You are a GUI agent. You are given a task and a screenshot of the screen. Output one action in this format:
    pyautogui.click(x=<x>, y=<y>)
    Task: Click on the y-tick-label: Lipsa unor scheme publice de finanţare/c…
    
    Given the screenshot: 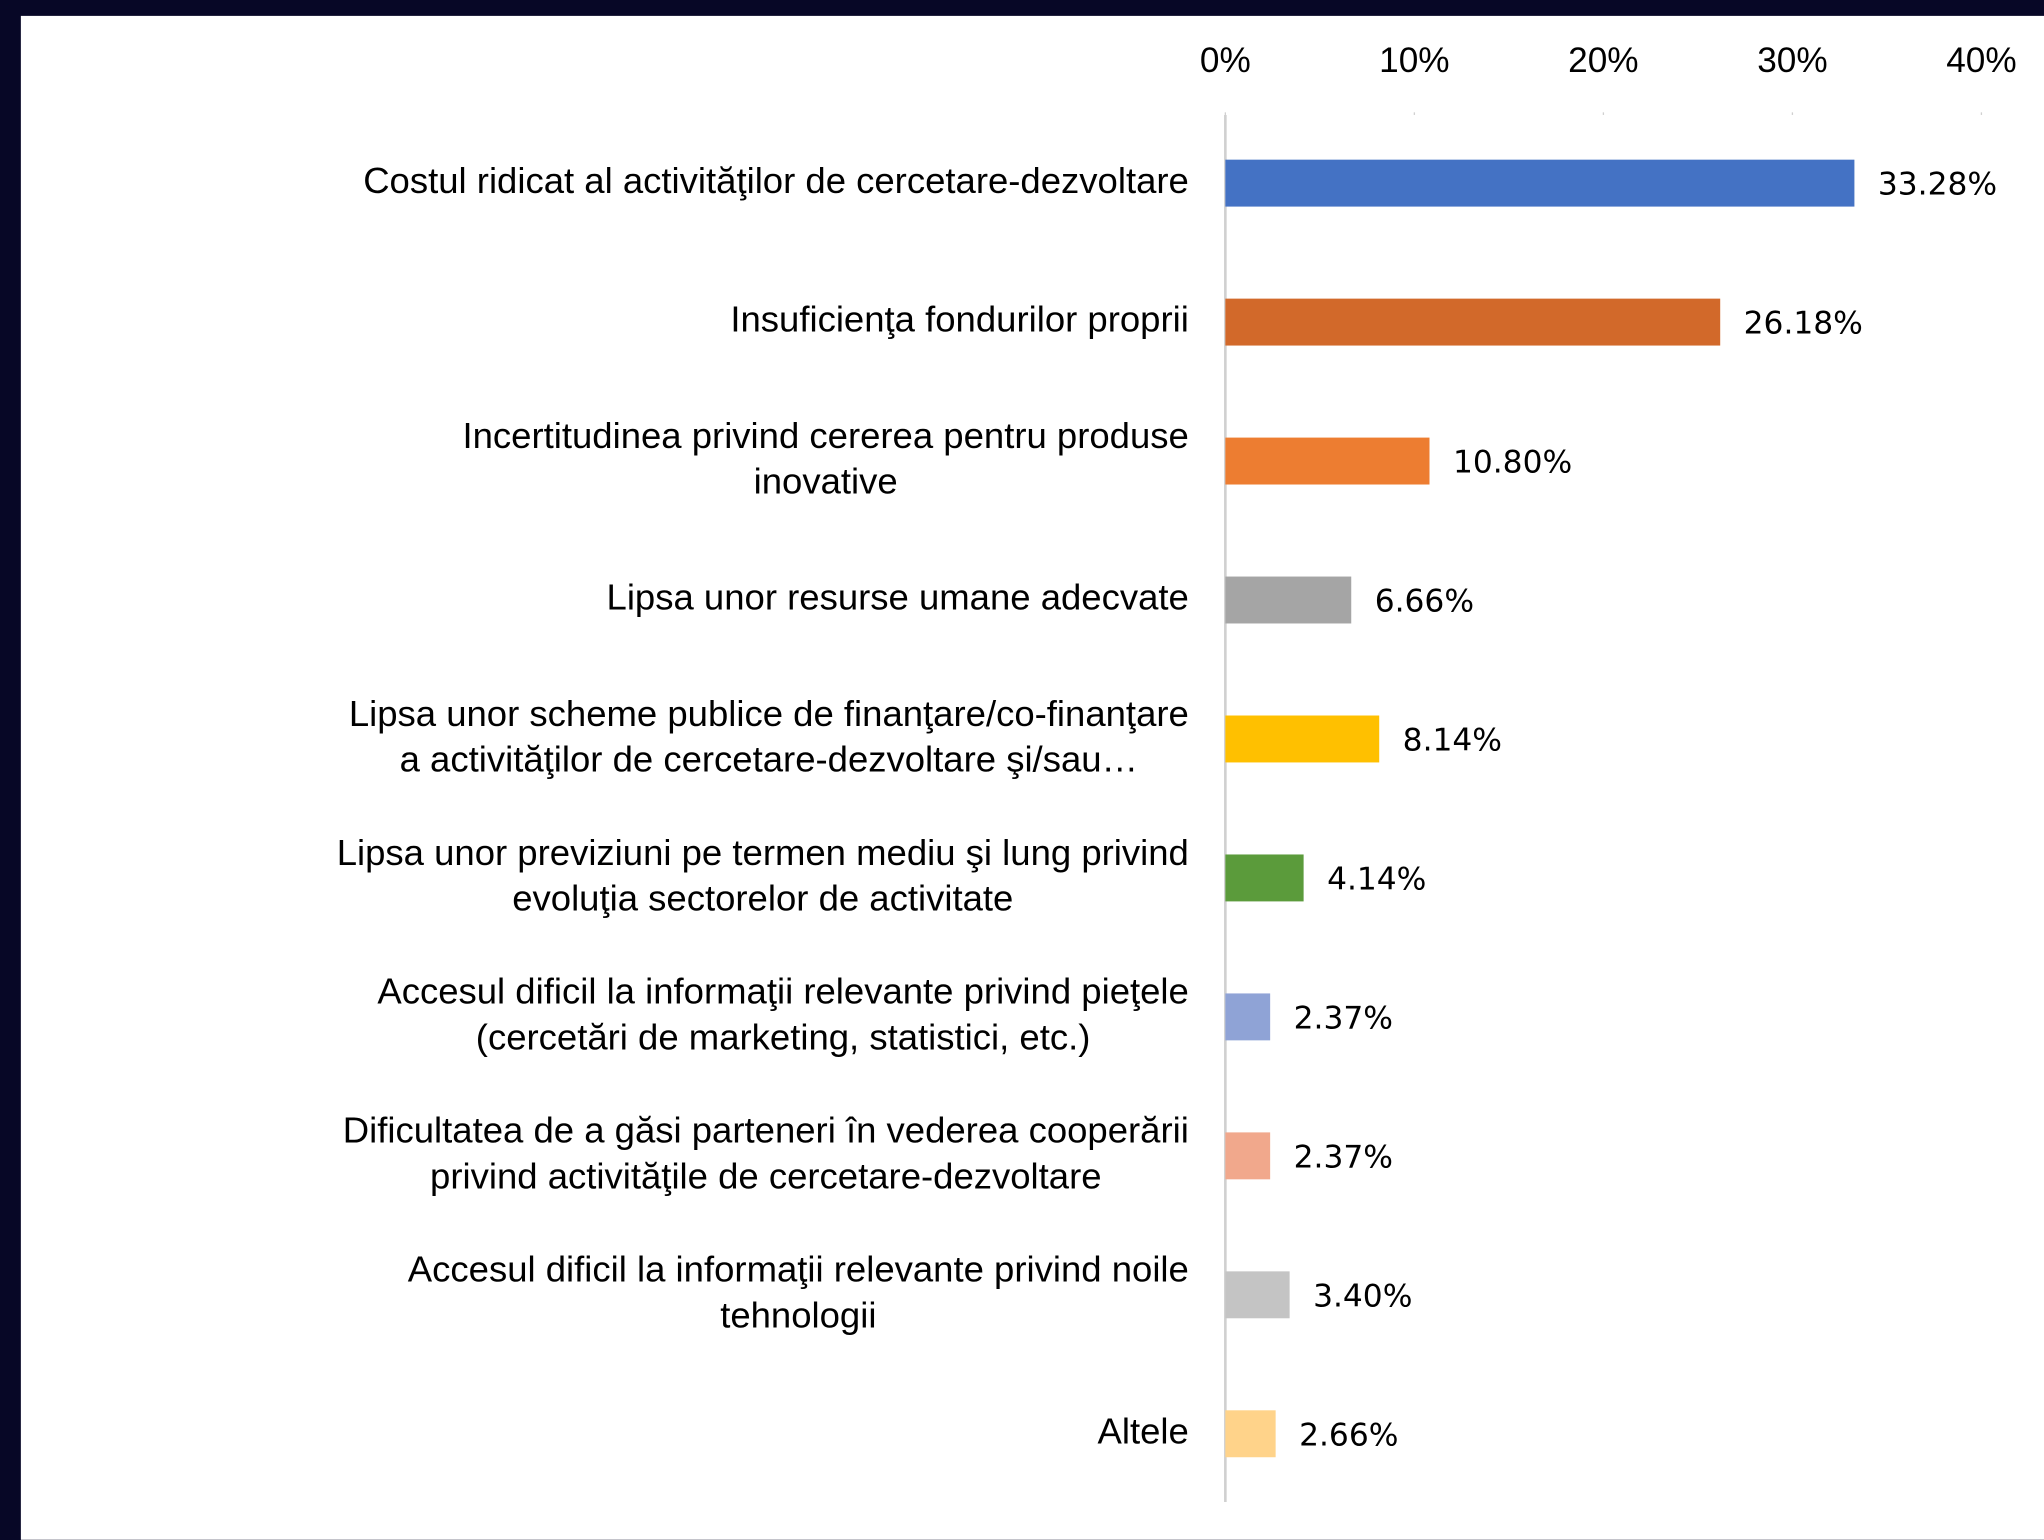 What is the action you would take?
    pyautogui.click(x=769, y=713)
    